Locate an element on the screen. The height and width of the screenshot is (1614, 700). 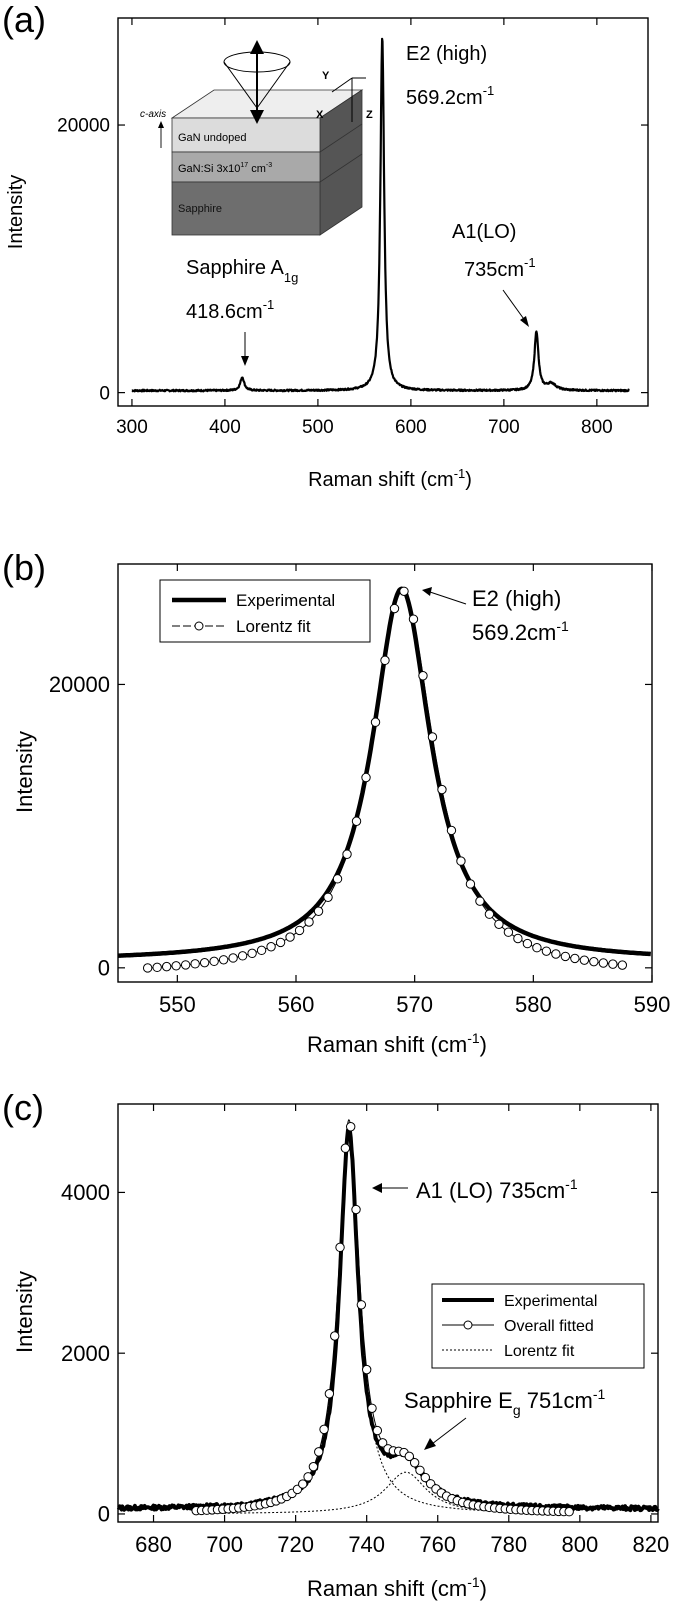
annotation-sapphire-pos-a: 418.6cm-1 is located at coordinates (230, 310).